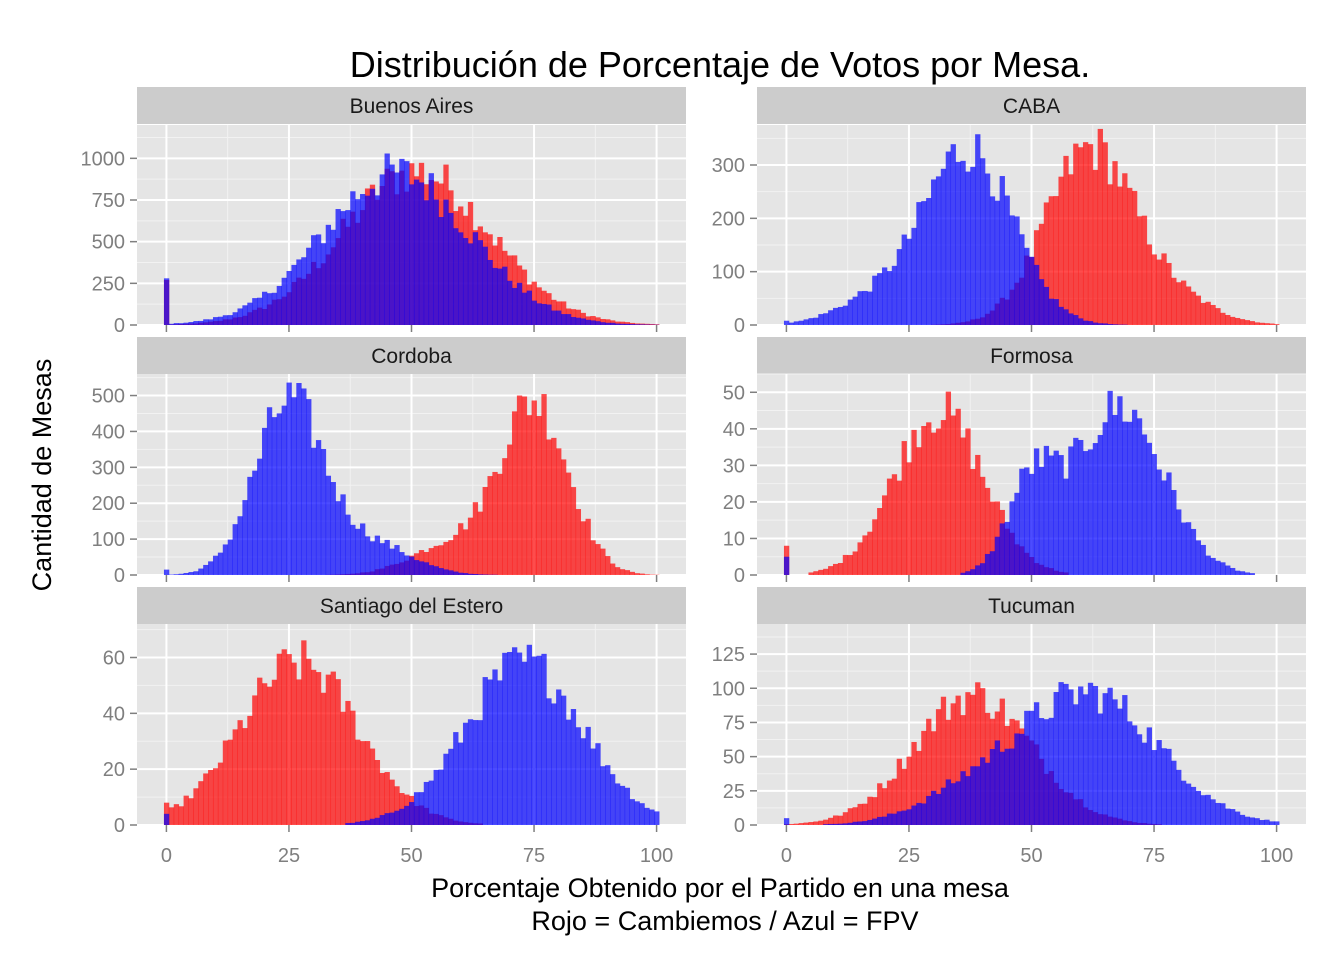  Describe the element at coordinates (1154, 856) in the screenshot. I see `x-tick-label: 75` at that location.